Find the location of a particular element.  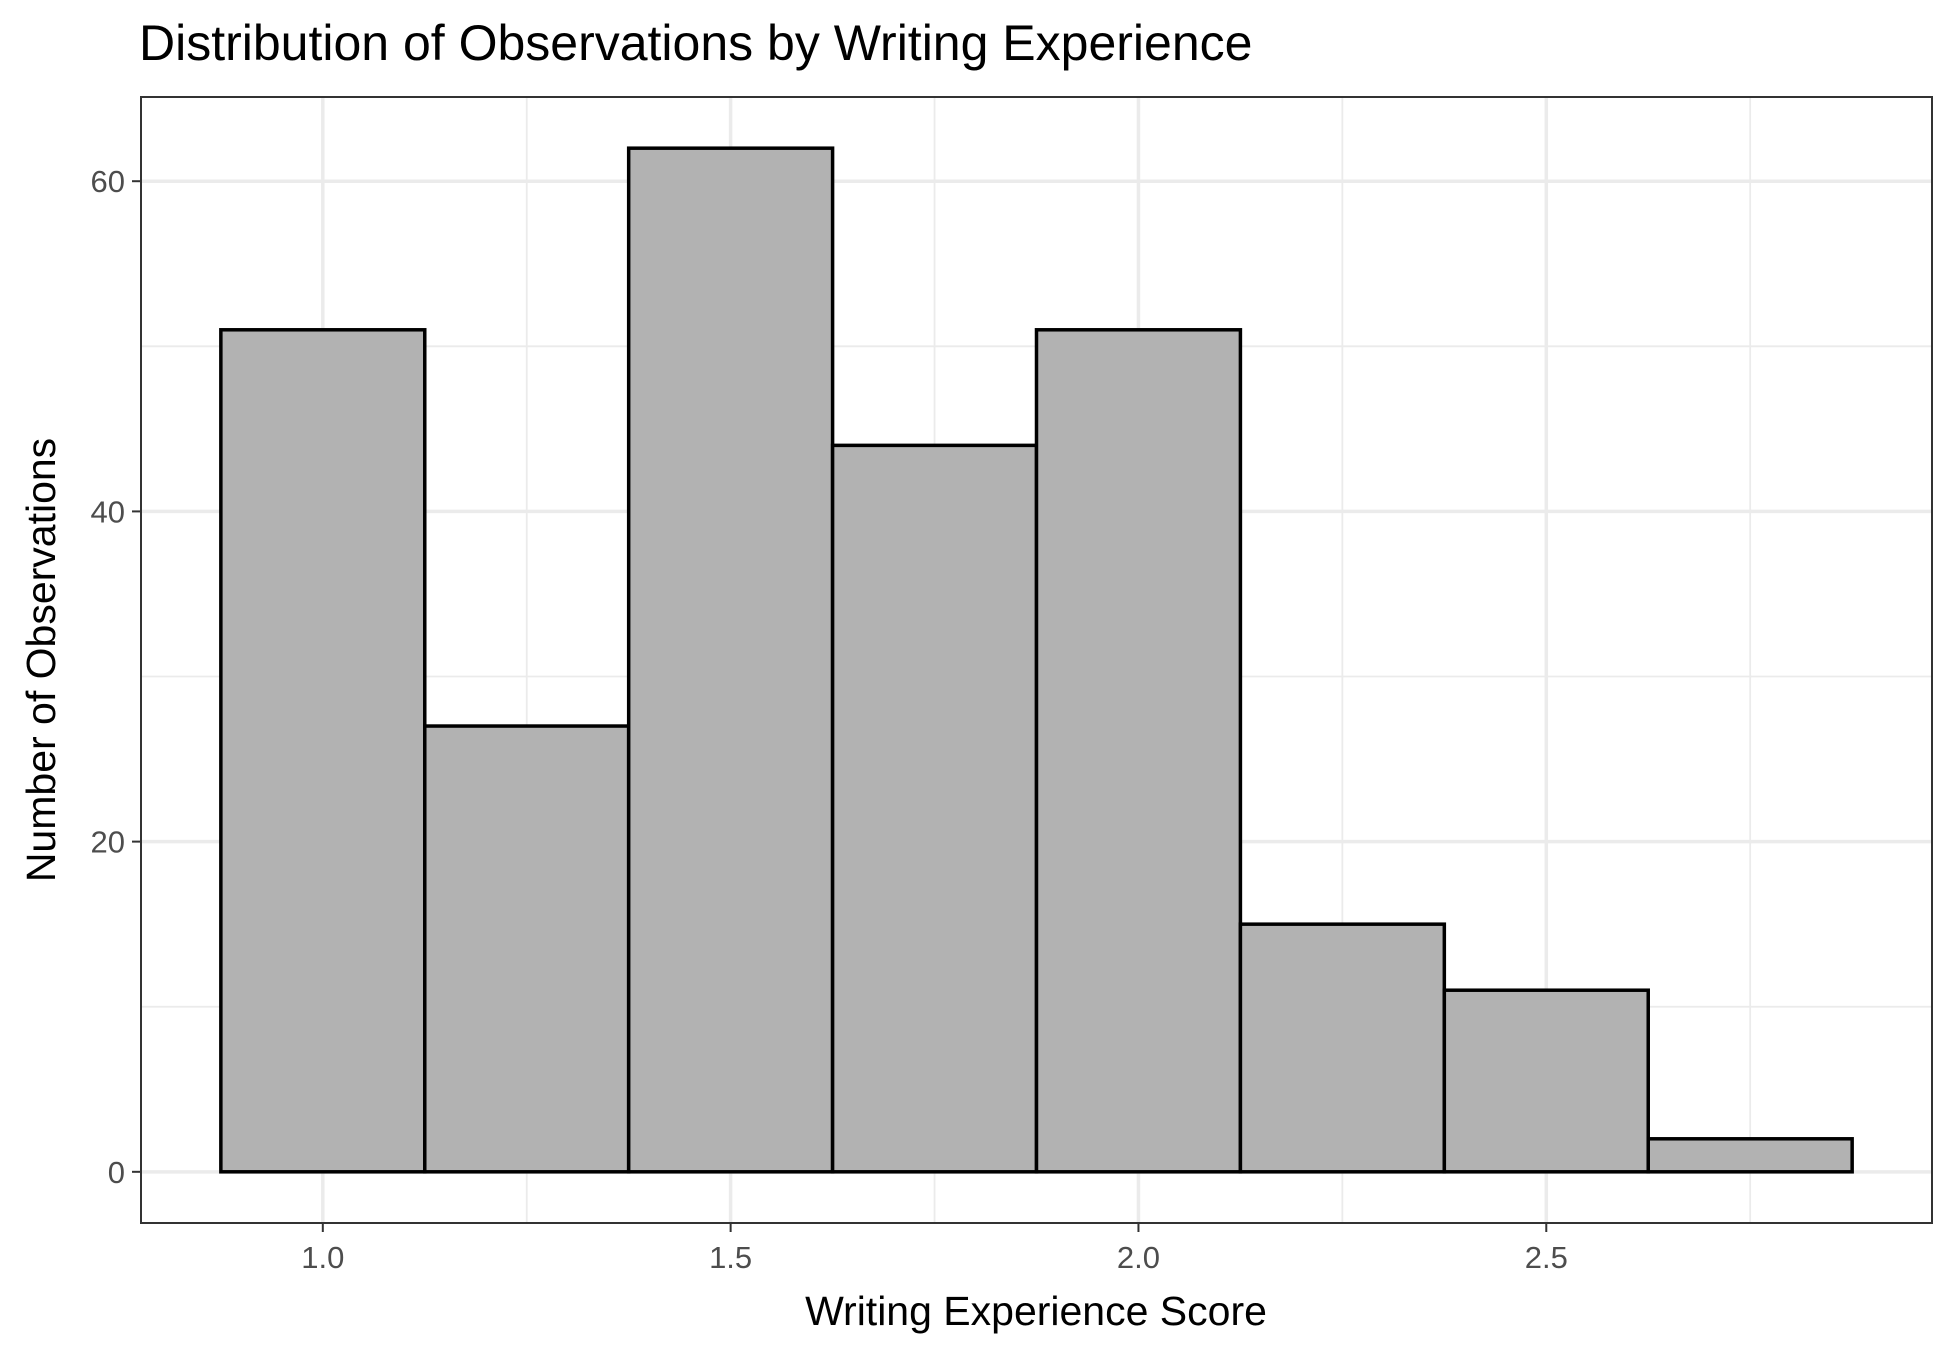

y-tick-label: 40 is located at coordinates (108, 511).